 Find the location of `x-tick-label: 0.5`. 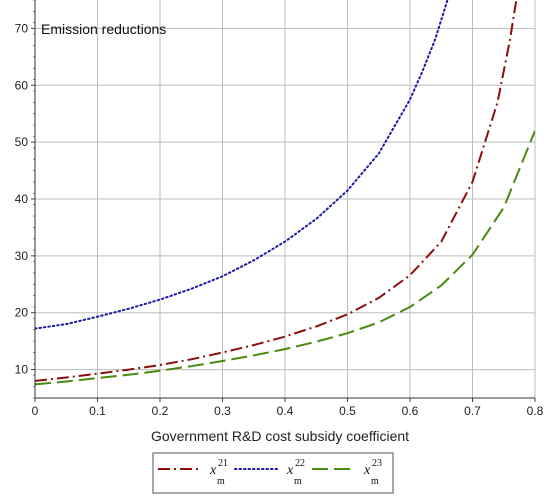

x-tick-label: 0.5 is located at coordinates (347, 411).